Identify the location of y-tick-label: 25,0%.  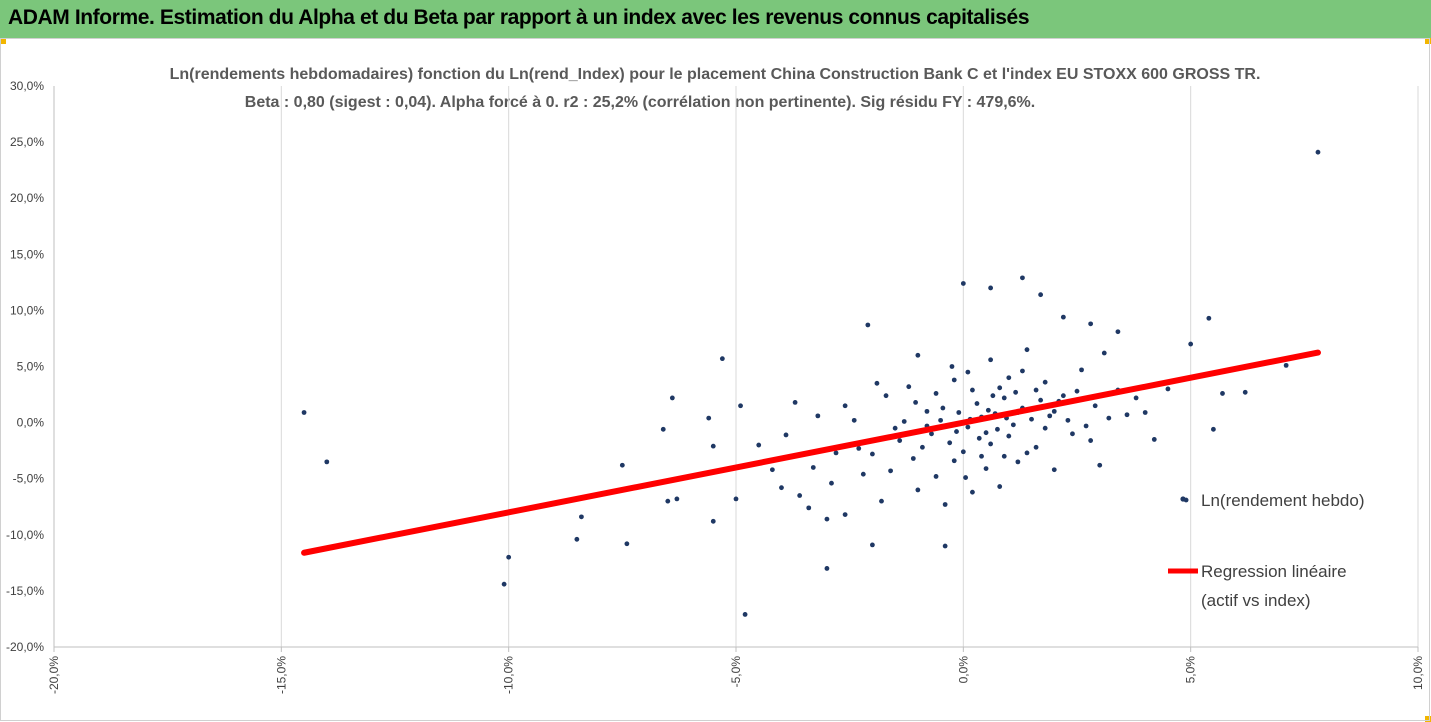
(27, 142).